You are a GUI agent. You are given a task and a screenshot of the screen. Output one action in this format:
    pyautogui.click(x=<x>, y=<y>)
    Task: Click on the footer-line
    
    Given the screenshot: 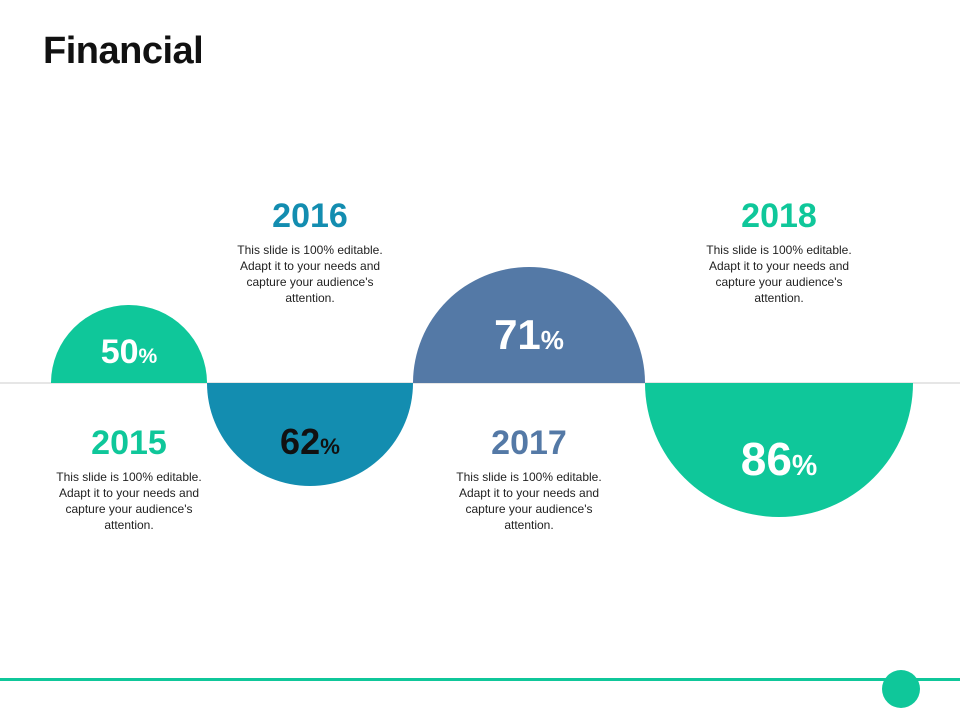 What is the action you would take?
    pyautogui.click(x=480, y=679)
    